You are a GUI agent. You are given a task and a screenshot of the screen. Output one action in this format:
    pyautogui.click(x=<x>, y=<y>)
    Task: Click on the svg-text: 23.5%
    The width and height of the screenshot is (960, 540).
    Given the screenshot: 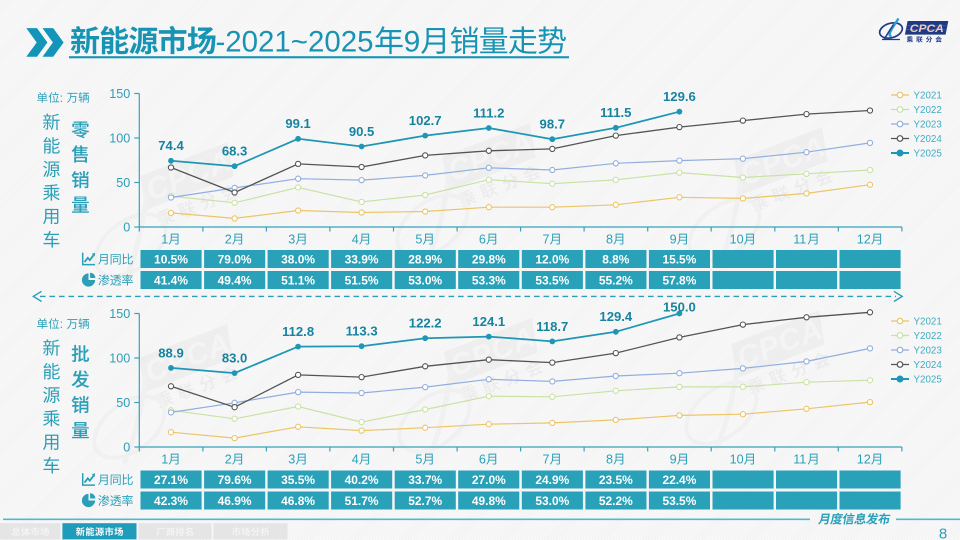 What is the action you would take?
    pyautogui.click(x=616, y=480)
    